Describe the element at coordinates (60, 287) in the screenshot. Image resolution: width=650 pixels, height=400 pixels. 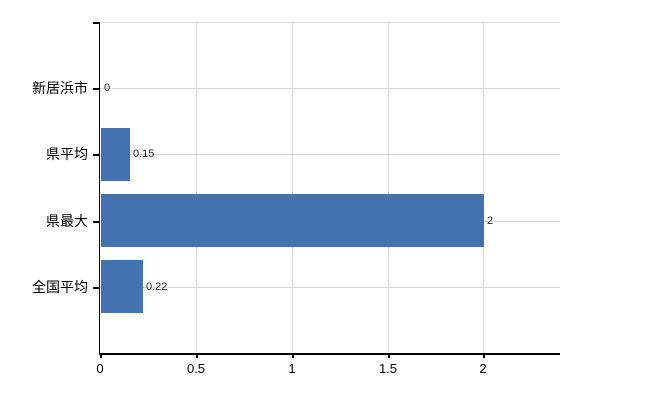
I see `category-label: 全国平均` at that location.